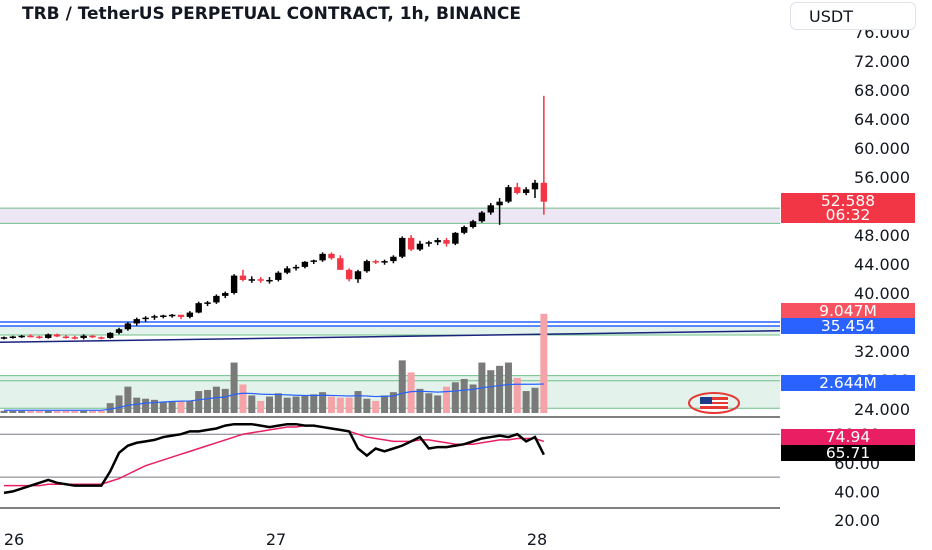 The width and height of the screenshot is (932, 550). What do you see at coordinates (882, 264) in the screenshot?
I see `price-tick-label: 44.000` at bounding box center [882, 264].